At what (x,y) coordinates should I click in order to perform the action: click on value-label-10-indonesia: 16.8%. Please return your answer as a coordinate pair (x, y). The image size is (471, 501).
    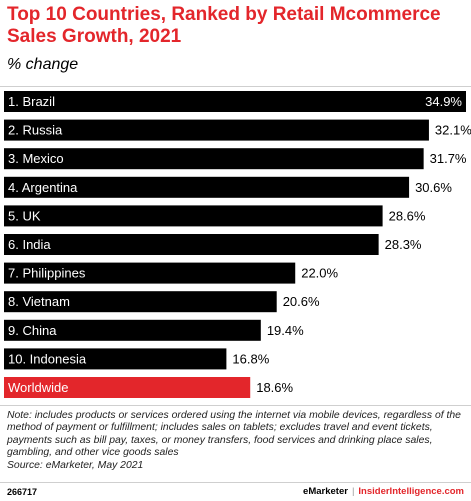
    Looking at the image, I should click on (250, 358).